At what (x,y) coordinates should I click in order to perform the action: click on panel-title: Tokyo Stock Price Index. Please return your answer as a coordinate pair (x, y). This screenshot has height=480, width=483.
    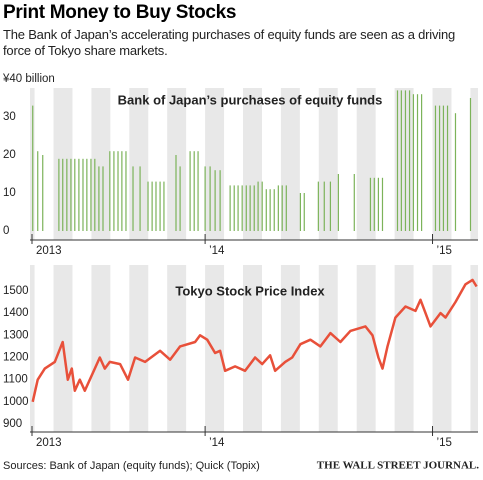
    Looking at the image, I should click on (250, 290).